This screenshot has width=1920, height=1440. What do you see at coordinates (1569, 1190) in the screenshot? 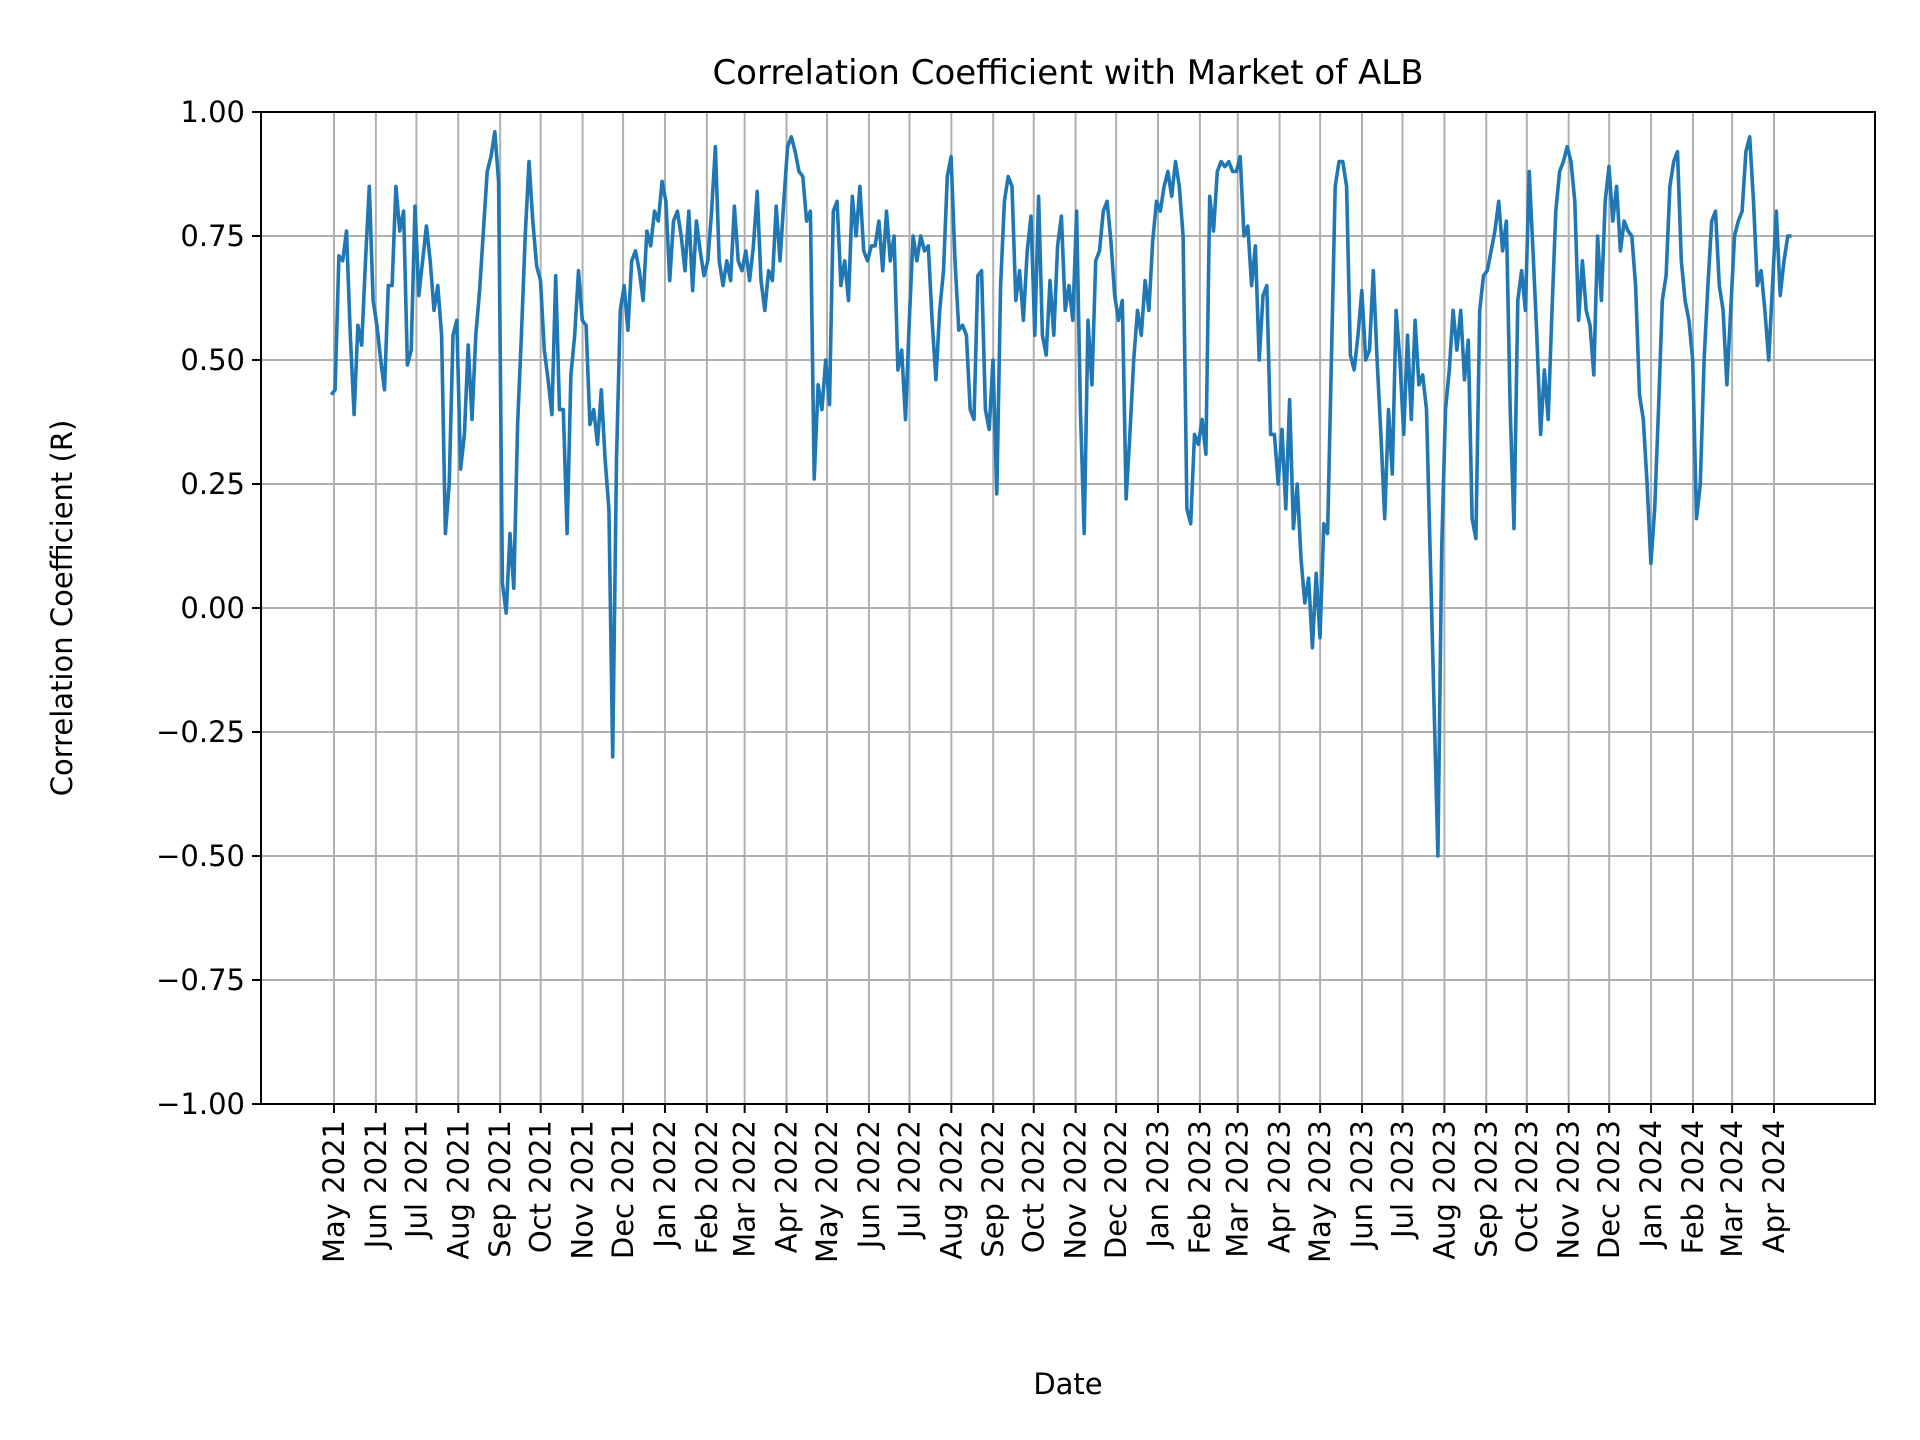
I see `x-tick-label: Nov 2023` at bounding box center [1569, 1190].